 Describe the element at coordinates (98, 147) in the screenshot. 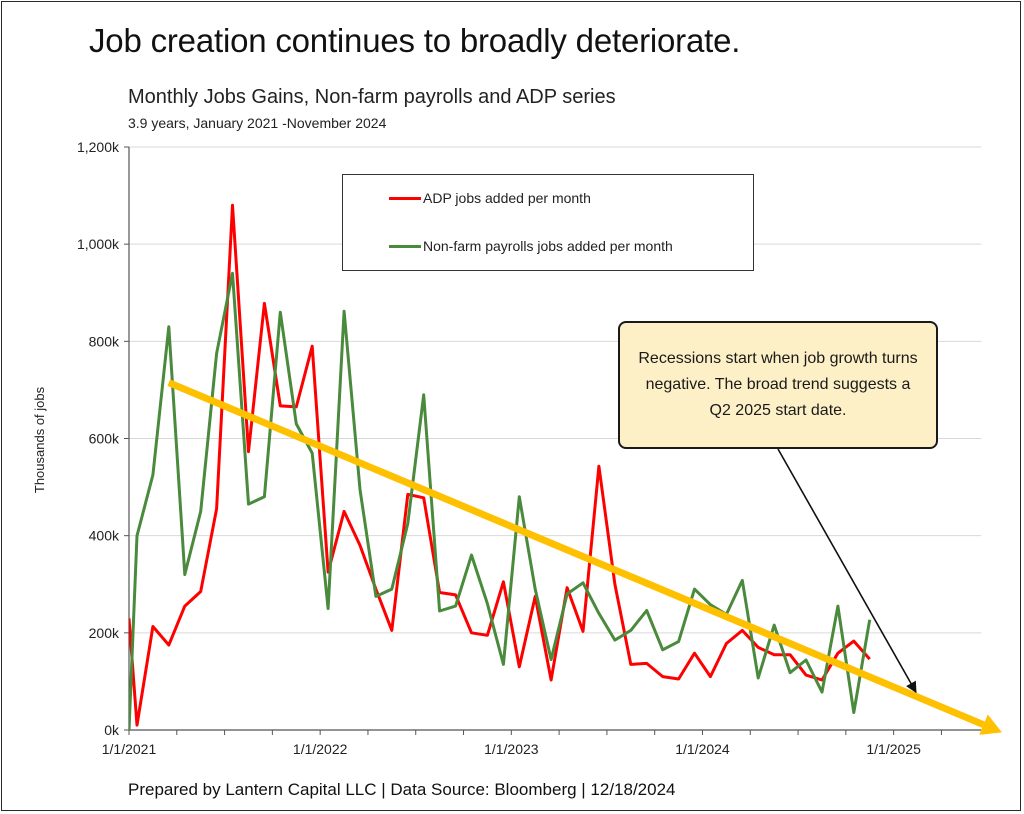

I see `y-tick-label: 1,200k` at that location.